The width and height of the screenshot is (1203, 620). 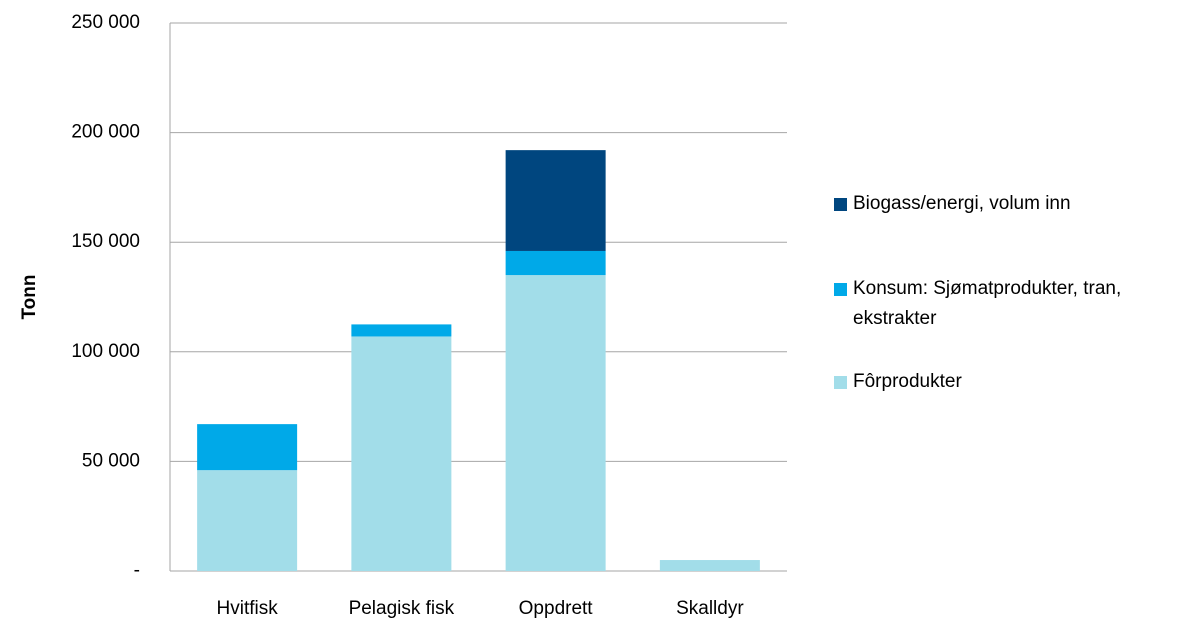 I want to click on legend-item: Fôrprodukter, so click(x=1016, y=382).